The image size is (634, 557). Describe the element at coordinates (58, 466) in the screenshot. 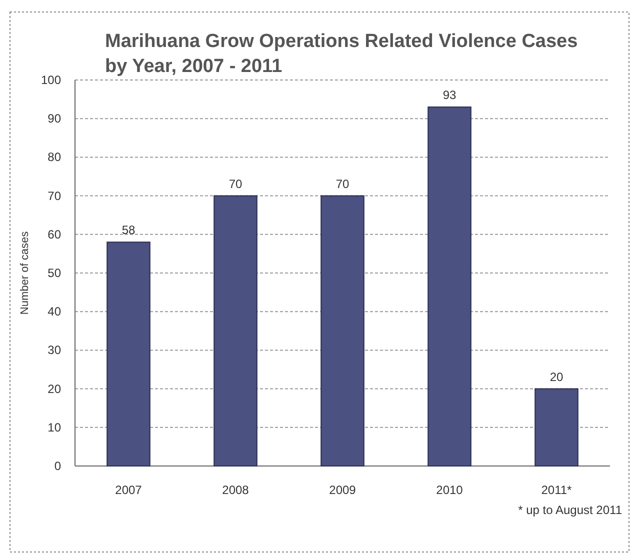

I see `y-tick-label: 0` at that location.